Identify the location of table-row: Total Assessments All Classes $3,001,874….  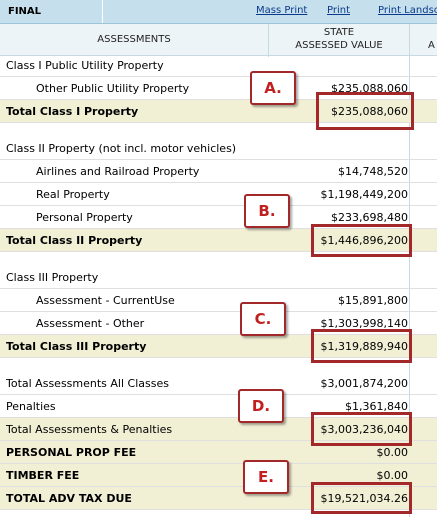
(218, 383).